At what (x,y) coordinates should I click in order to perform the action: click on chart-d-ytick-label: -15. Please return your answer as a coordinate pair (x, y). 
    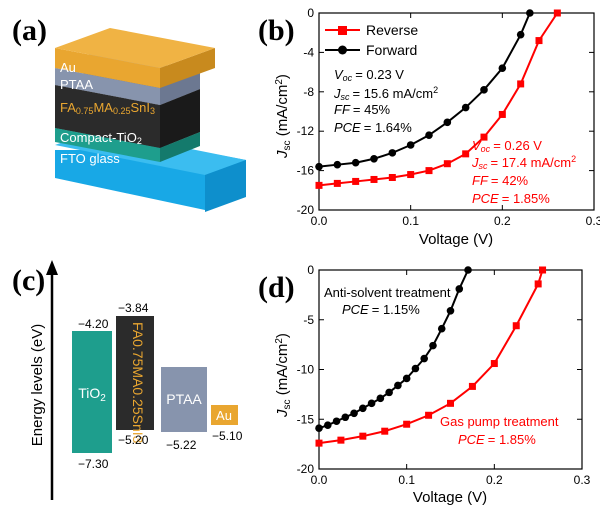
    Looking at the image, I should click on (306, 419).